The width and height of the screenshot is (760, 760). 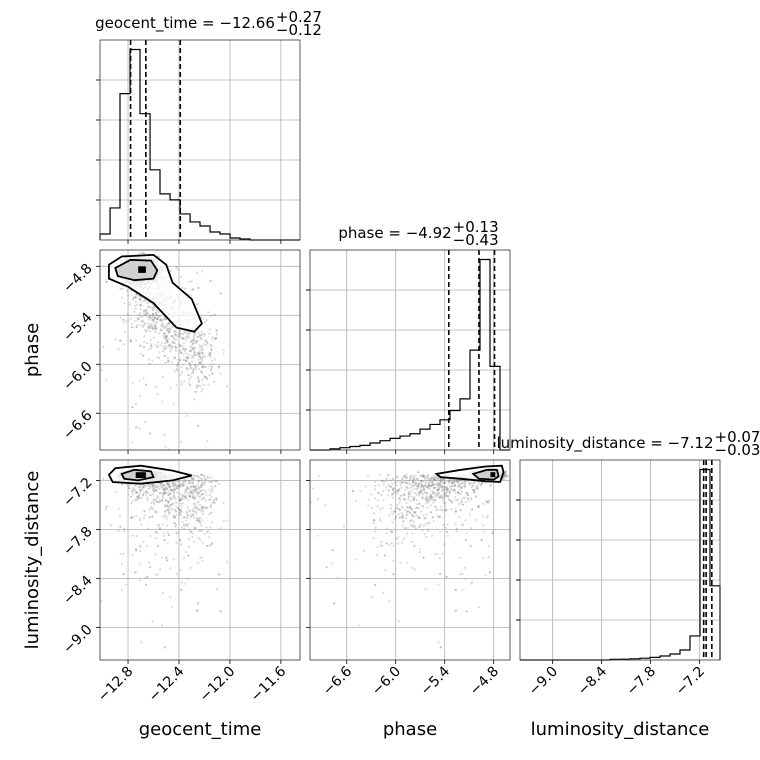 What do you see at coordinates (394, 233) in the screenshot?
I see `panel-title-phase: phase = −4.92` at bounding box center [394, 233].